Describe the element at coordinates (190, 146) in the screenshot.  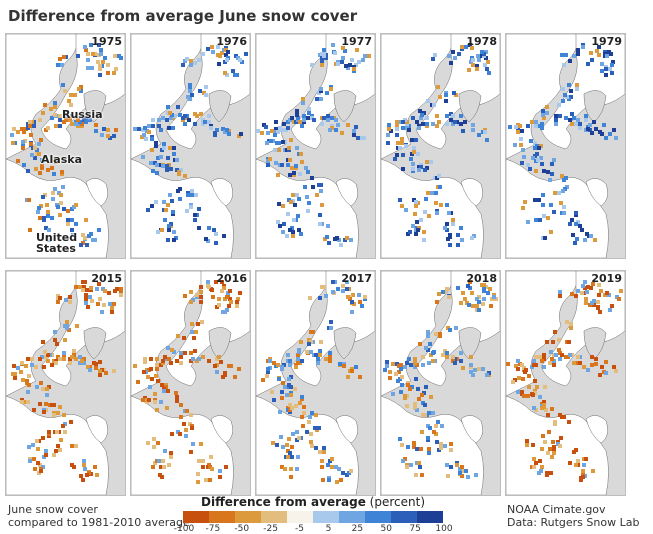
I see `map-panel-1976: 1976` at that location.